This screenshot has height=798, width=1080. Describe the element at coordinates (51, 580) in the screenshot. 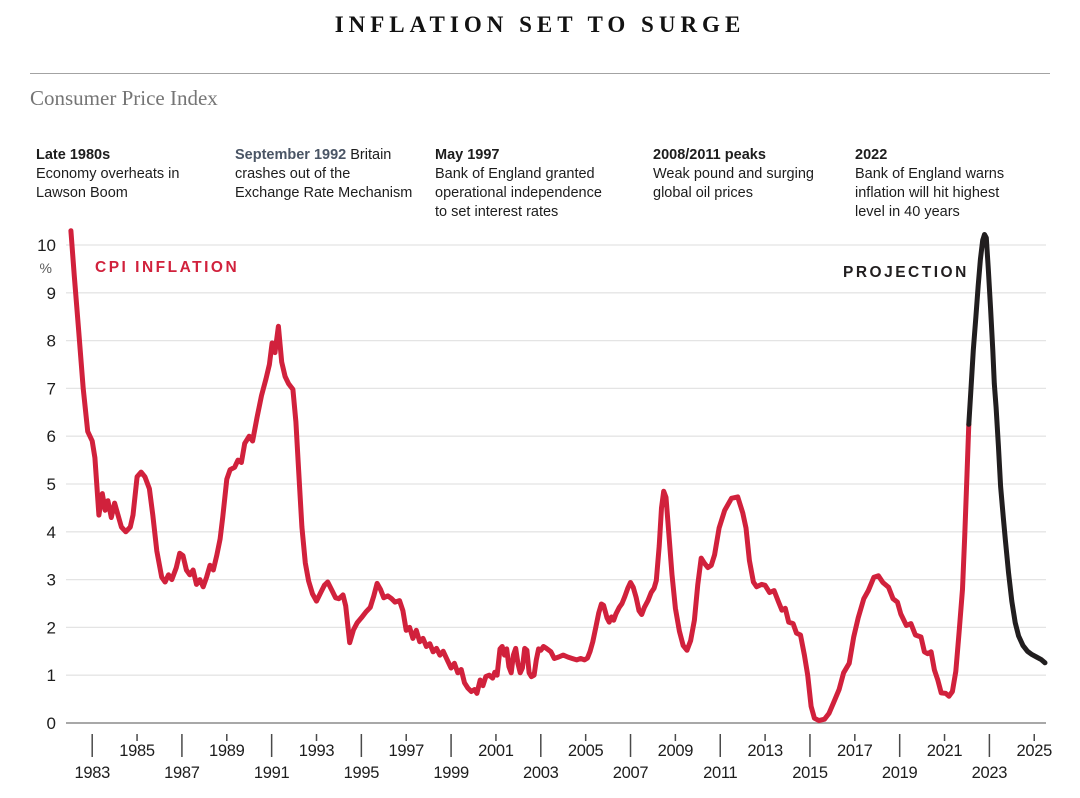

I see `y-axis-label: 3` at that location.